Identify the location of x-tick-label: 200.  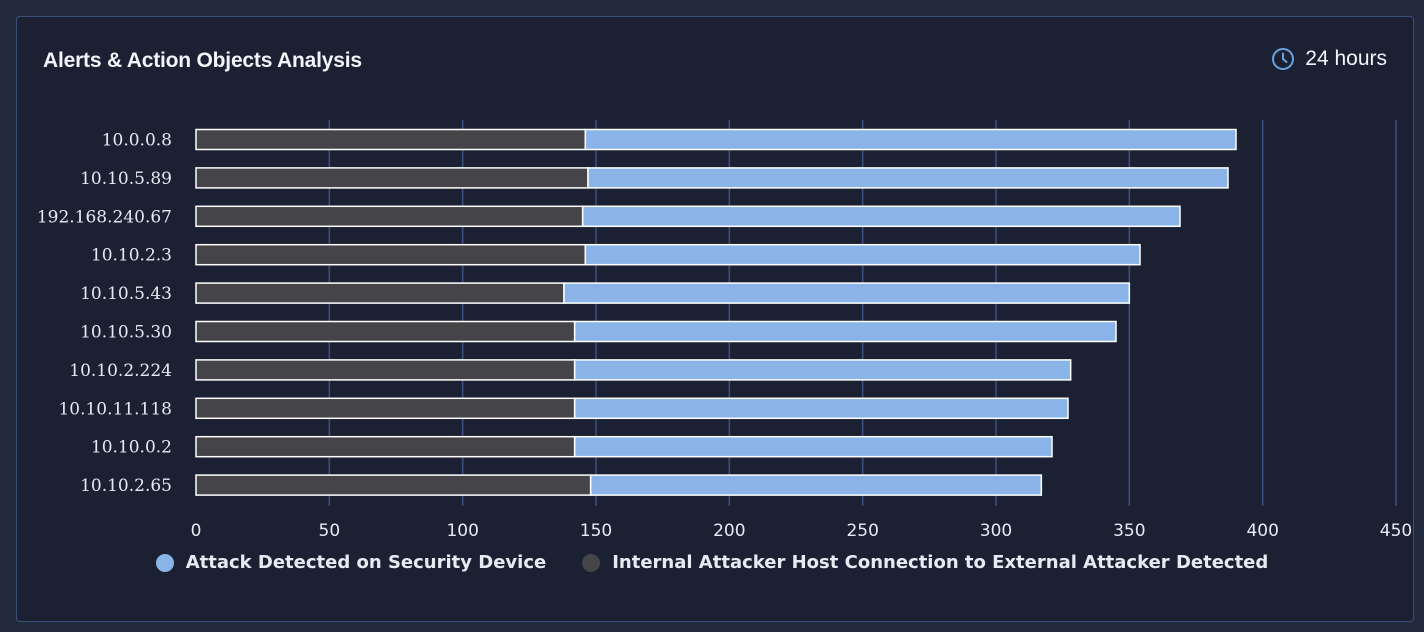
(729, 531).